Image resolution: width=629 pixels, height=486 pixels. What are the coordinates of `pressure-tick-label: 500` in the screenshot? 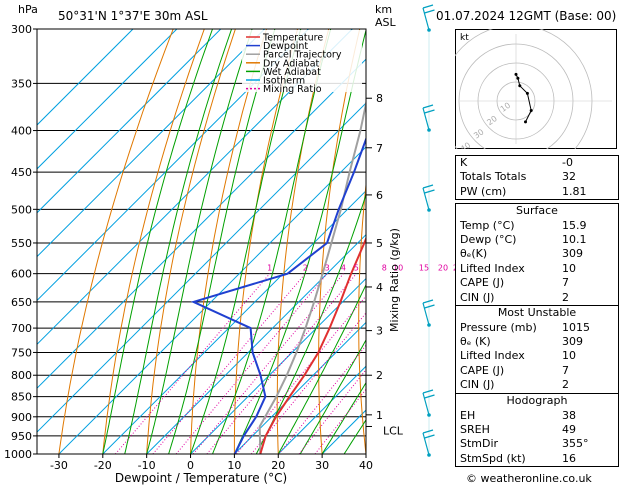 It's located at (21, 209).